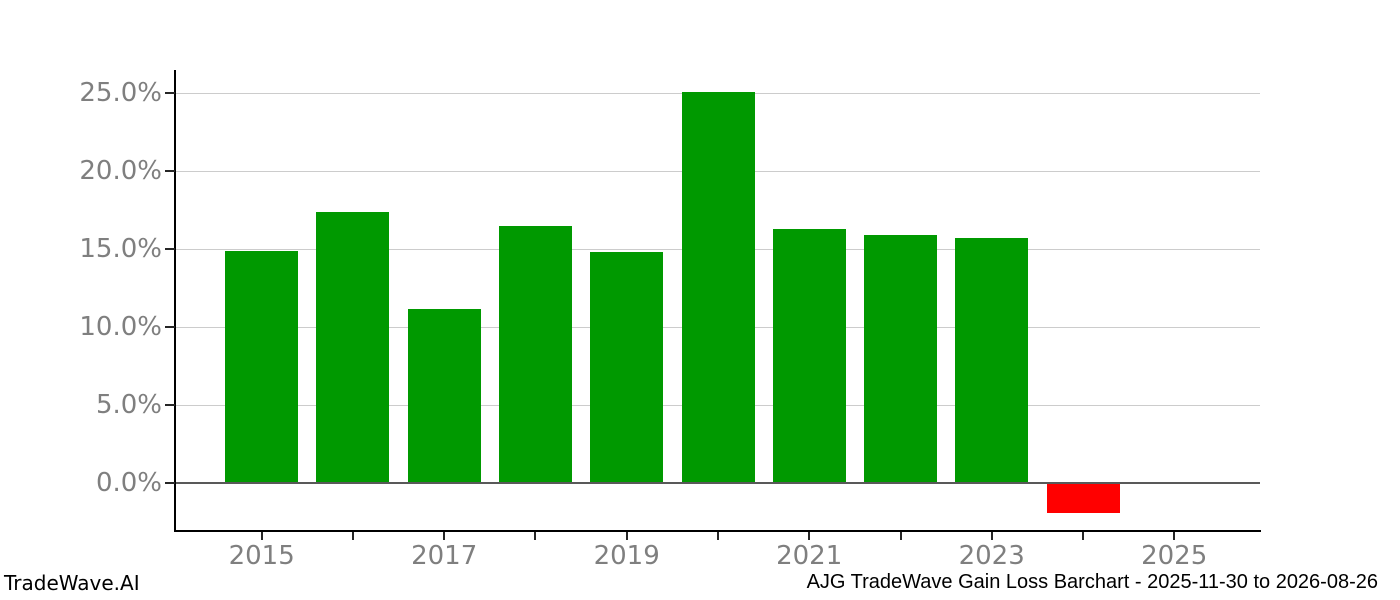 This screenshot has width=1400, height=600. Describe the element at coordinates (444, 556) in the screenshot. I see `xtick-label-2017: 2017` at that location.